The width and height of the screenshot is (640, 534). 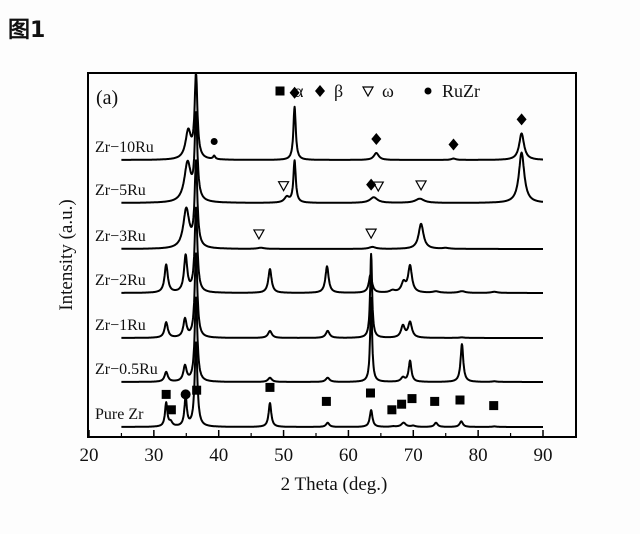 What do you see at coordinates (332, 384) in the screenshot?
I see `trace-pure-zr` at bounding box center [332, 384].